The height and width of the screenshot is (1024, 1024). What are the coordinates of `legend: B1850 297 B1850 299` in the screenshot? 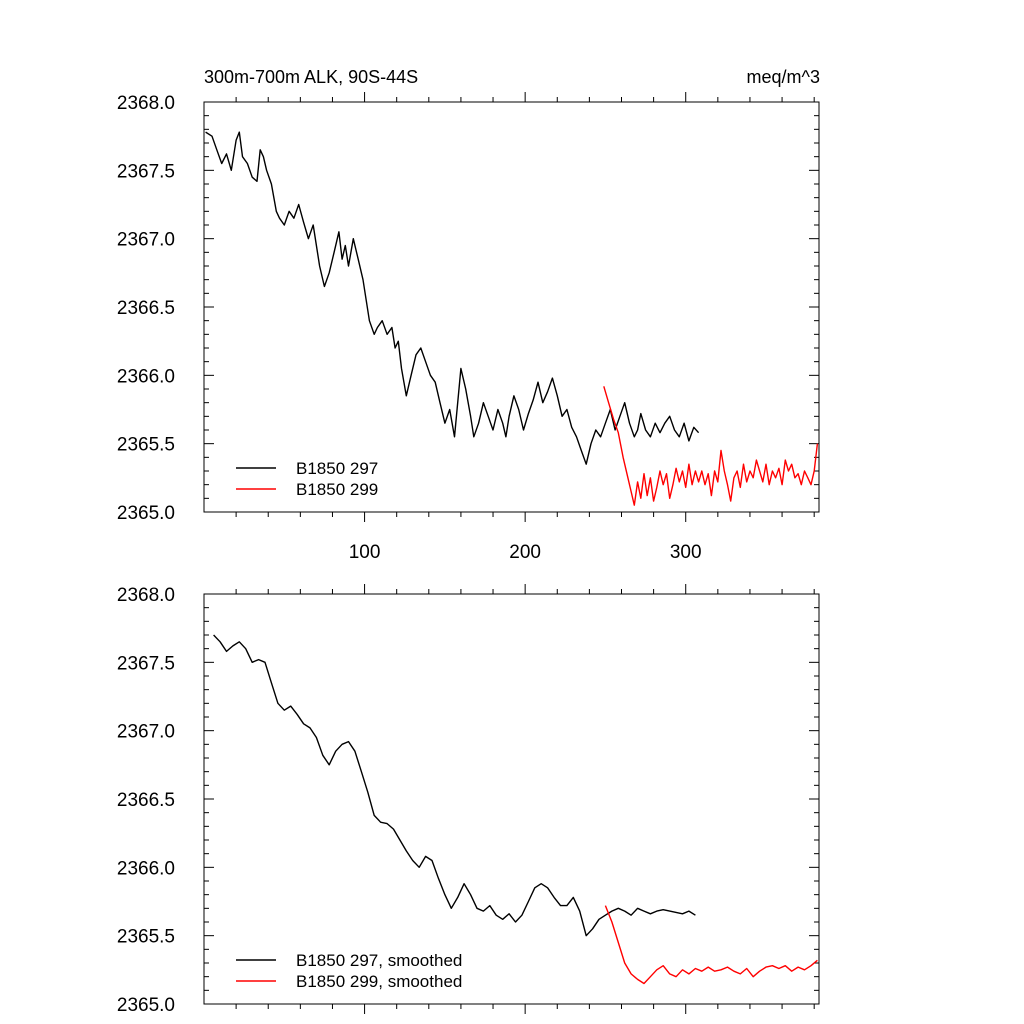 It's located at (307, 479).